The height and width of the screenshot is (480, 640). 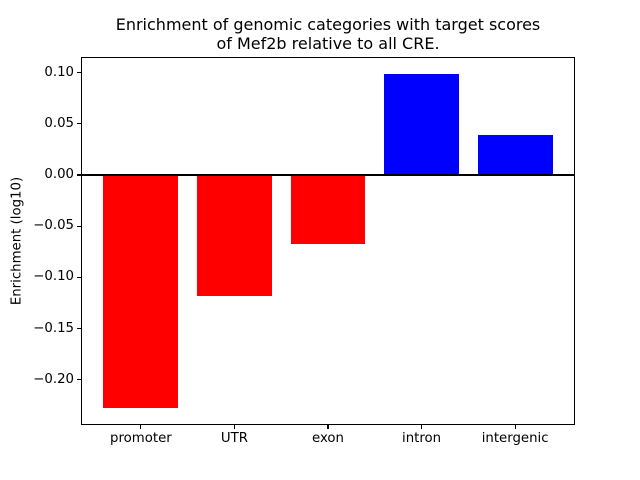 What do you see at coordinates (59, 72) in the screenshot?
I see `y-tick-label-0.10: 0.10` at bounding box center [59, 72].